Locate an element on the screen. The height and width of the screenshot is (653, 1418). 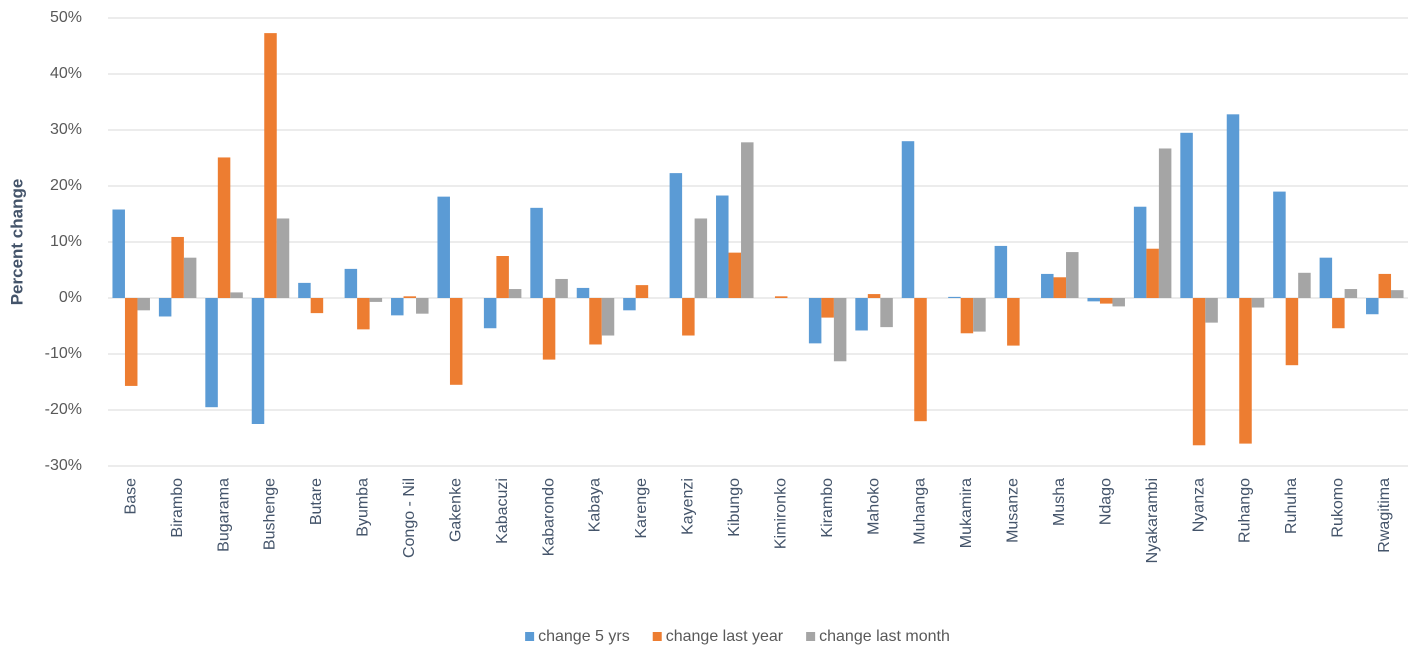
legend-label: change last year is located at coordinates (725, 636).